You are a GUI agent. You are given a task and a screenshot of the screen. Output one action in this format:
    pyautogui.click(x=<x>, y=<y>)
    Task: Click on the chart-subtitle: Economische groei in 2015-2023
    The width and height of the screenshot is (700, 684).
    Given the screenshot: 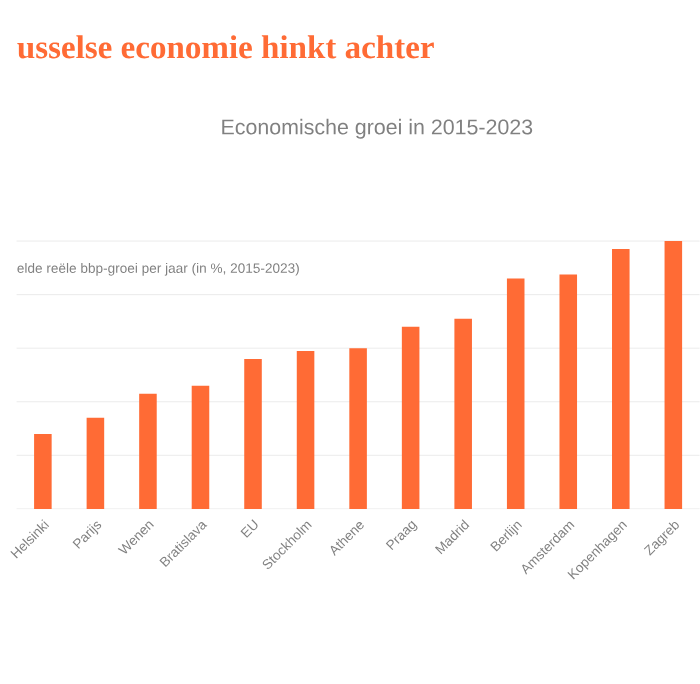 What is the action you would take?
    pyautogui.click(x=377, y=129)
    